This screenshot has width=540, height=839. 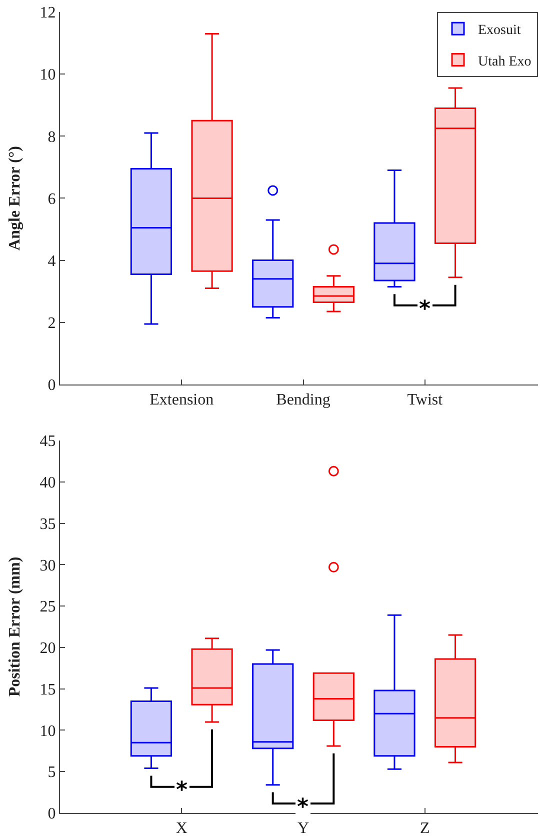 What do you see at coordinates (48, 565) in the screenshot?
I see `y-tick-label: 30` at bounding box center [48, 565].